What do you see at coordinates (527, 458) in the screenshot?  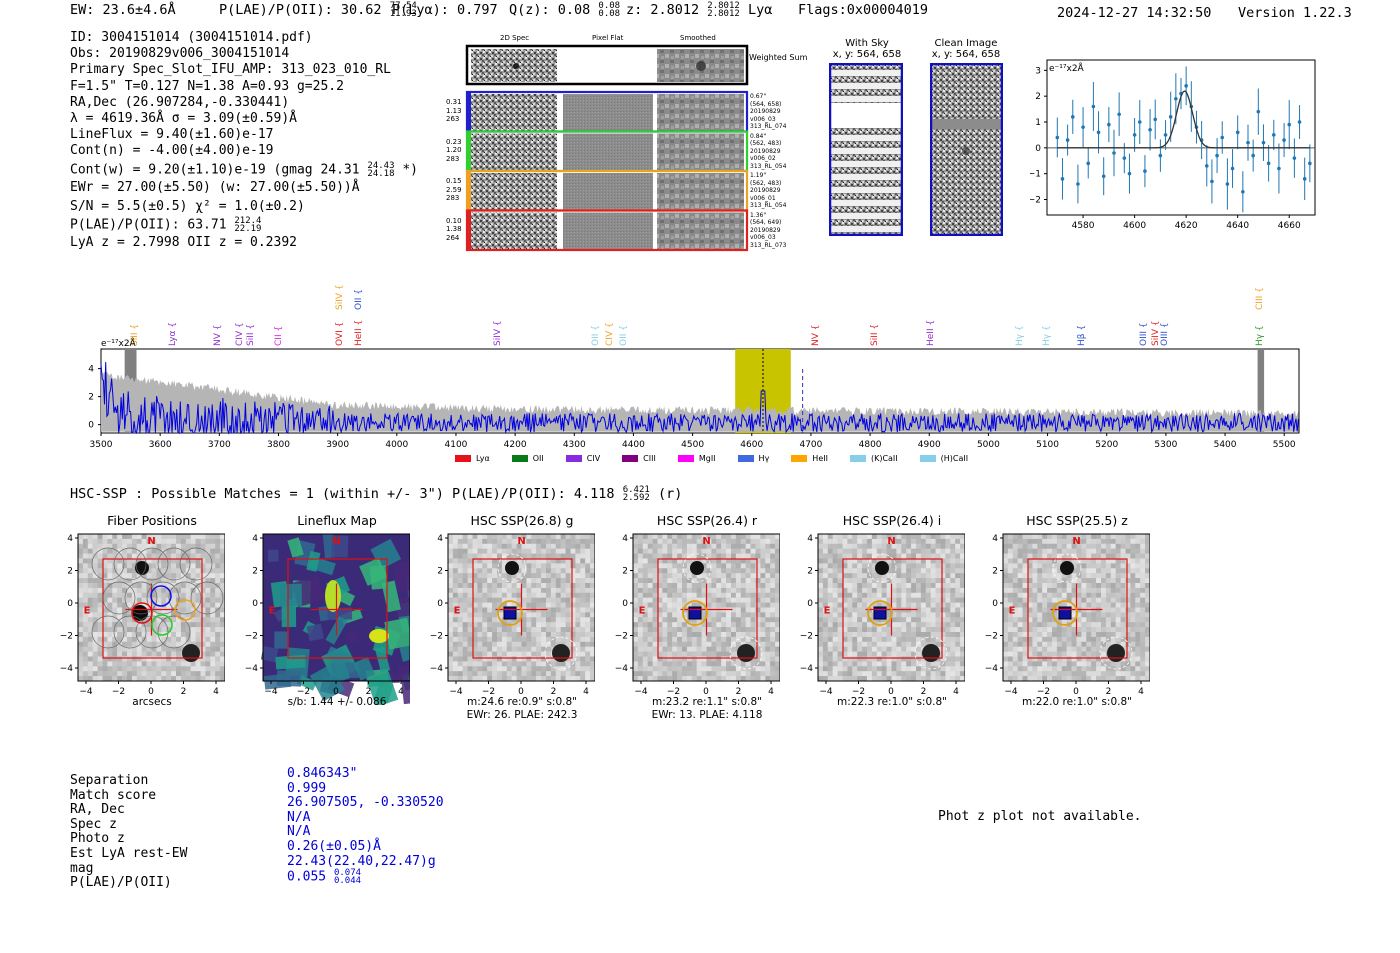 I see `legend-item: OII` at bounding box center [527, 458].